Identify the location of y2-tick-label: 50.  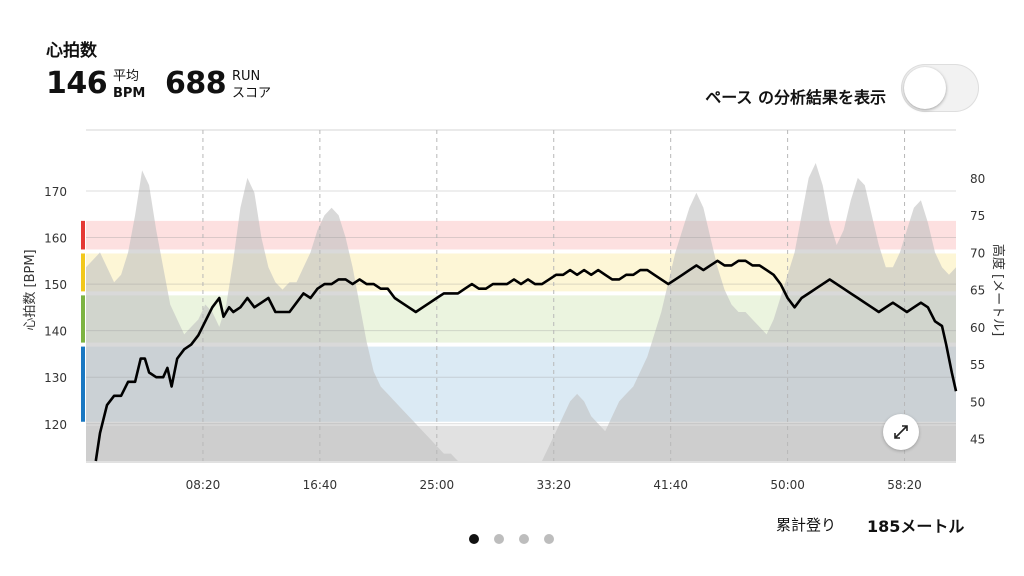
(977, 402).